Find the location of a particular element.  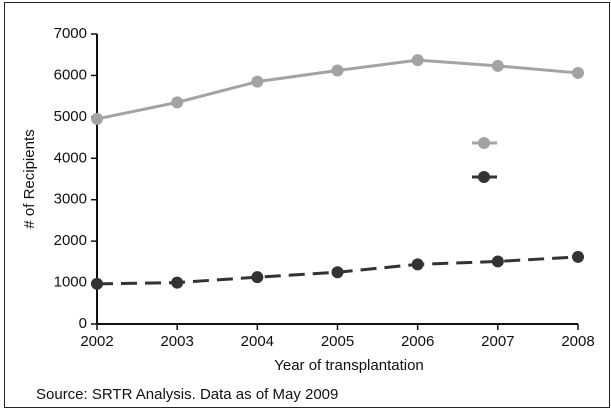

x-tick-label: 2004 is located at coordinates (257, 341).